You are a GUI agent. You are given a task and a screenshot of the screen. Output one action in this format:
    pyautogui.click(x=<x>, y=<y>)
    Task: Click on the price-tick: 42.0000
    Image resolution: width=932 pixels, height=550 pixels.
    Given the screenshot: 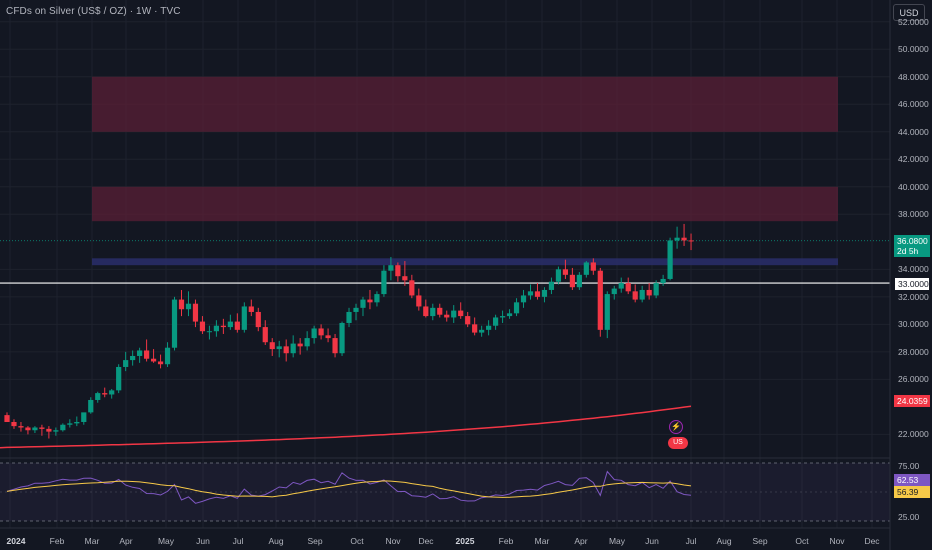 What is the action you would take?
    pyautogui.click(x=913, y=159)
    